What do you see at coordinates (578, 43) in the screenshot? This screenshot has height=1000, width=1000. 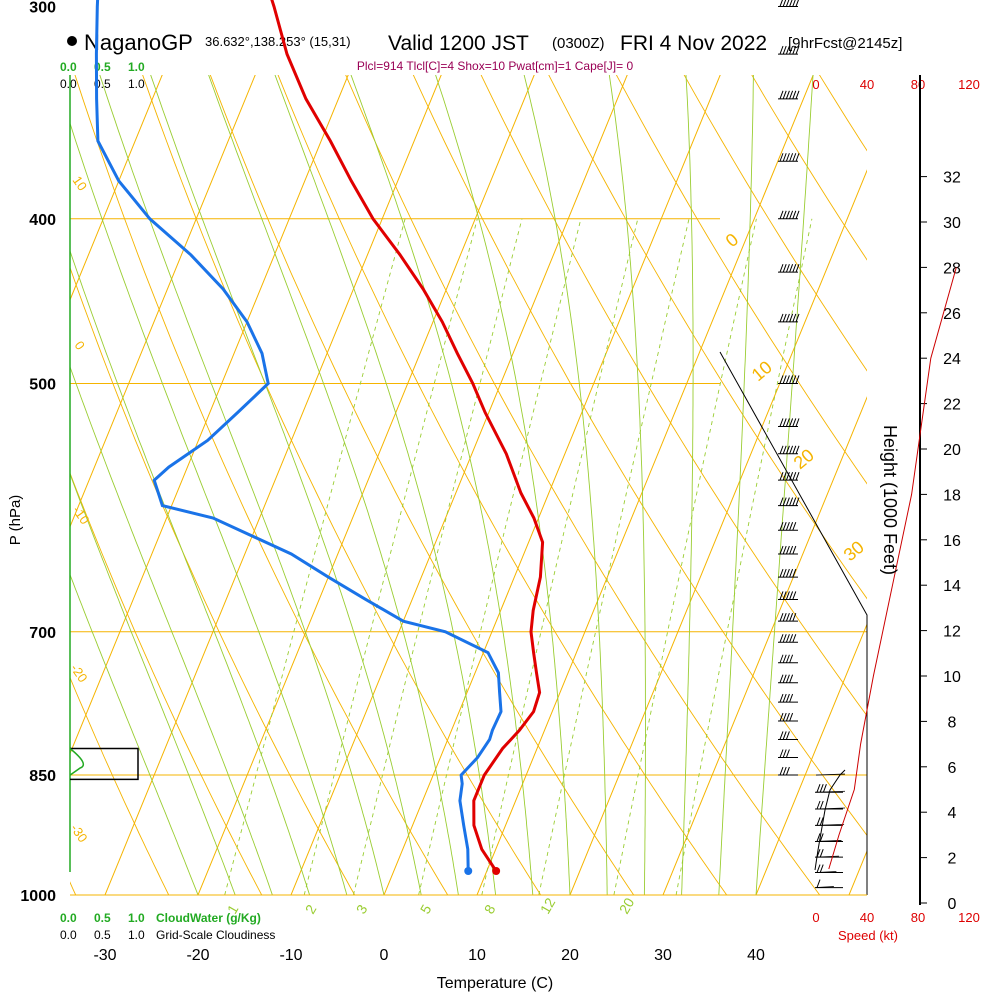 I see `utc-time: (0300Z)` at bounding box center [578, 43].